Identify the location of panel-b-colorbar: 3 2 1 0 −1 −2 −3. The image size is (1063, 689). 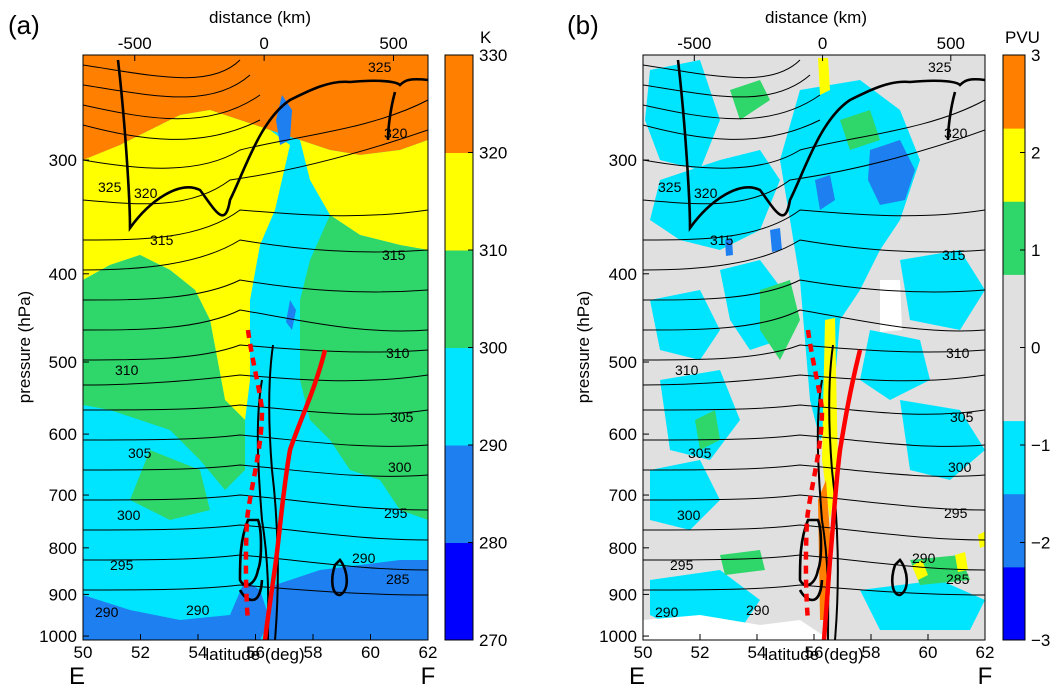
(1026, 348).